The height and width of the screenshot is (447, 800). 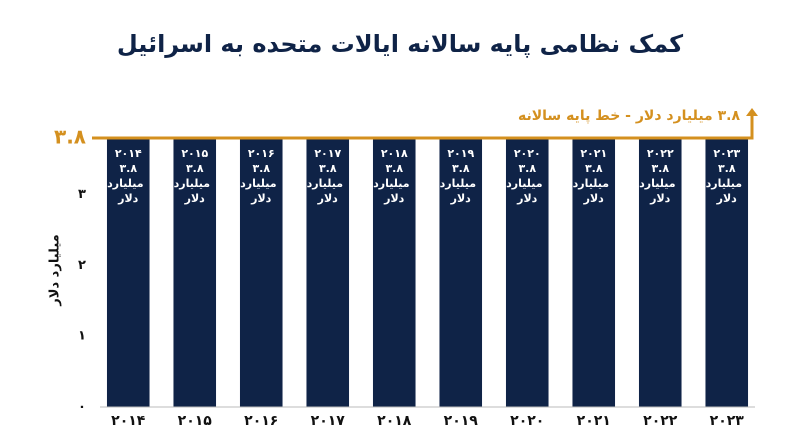 What do you see at coordinates (660, 153) in the screenshot?
I see `bar-year: ۲۰۲۲` at bounding box center [660, 153].